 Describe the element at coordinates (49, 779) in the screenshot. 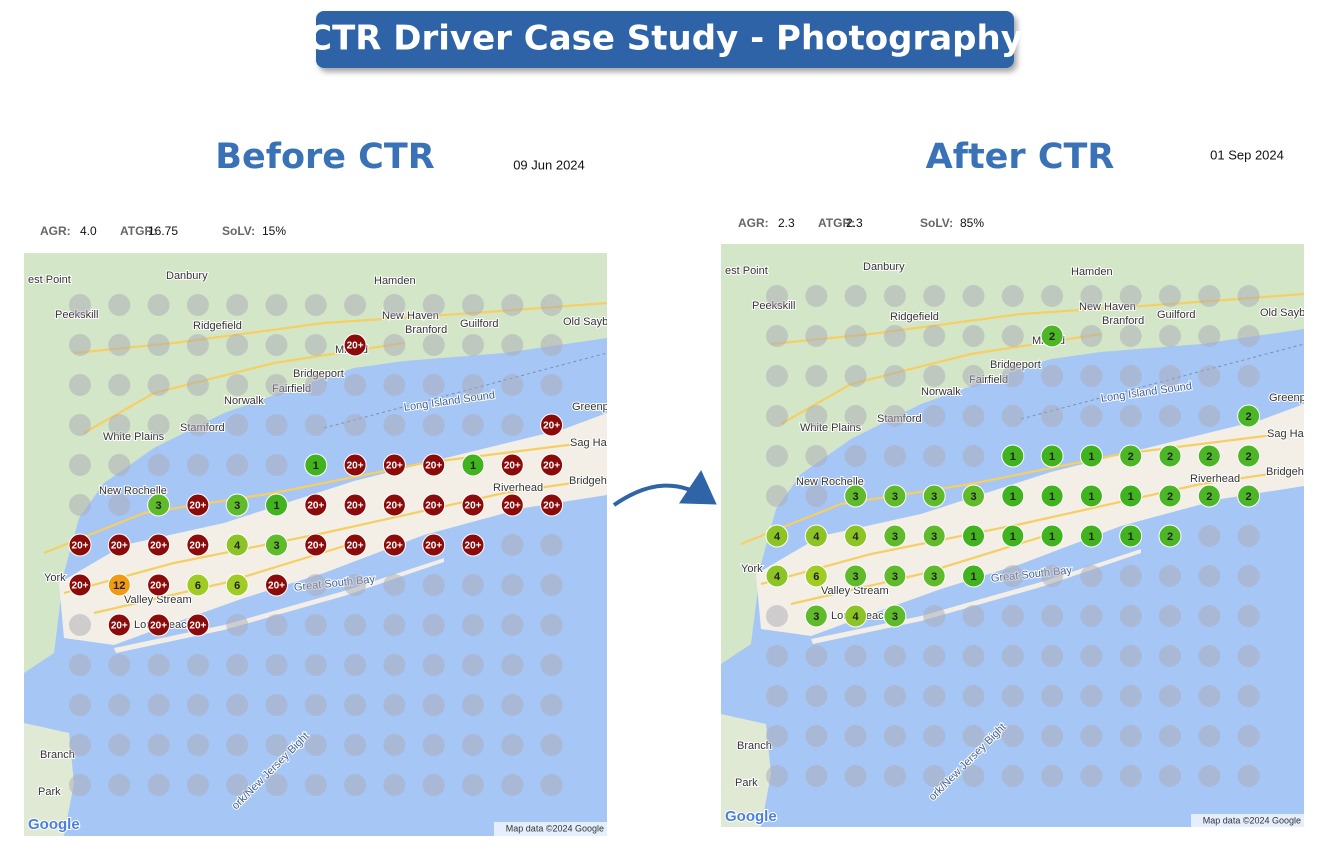

I see `new-jersey` at that location.